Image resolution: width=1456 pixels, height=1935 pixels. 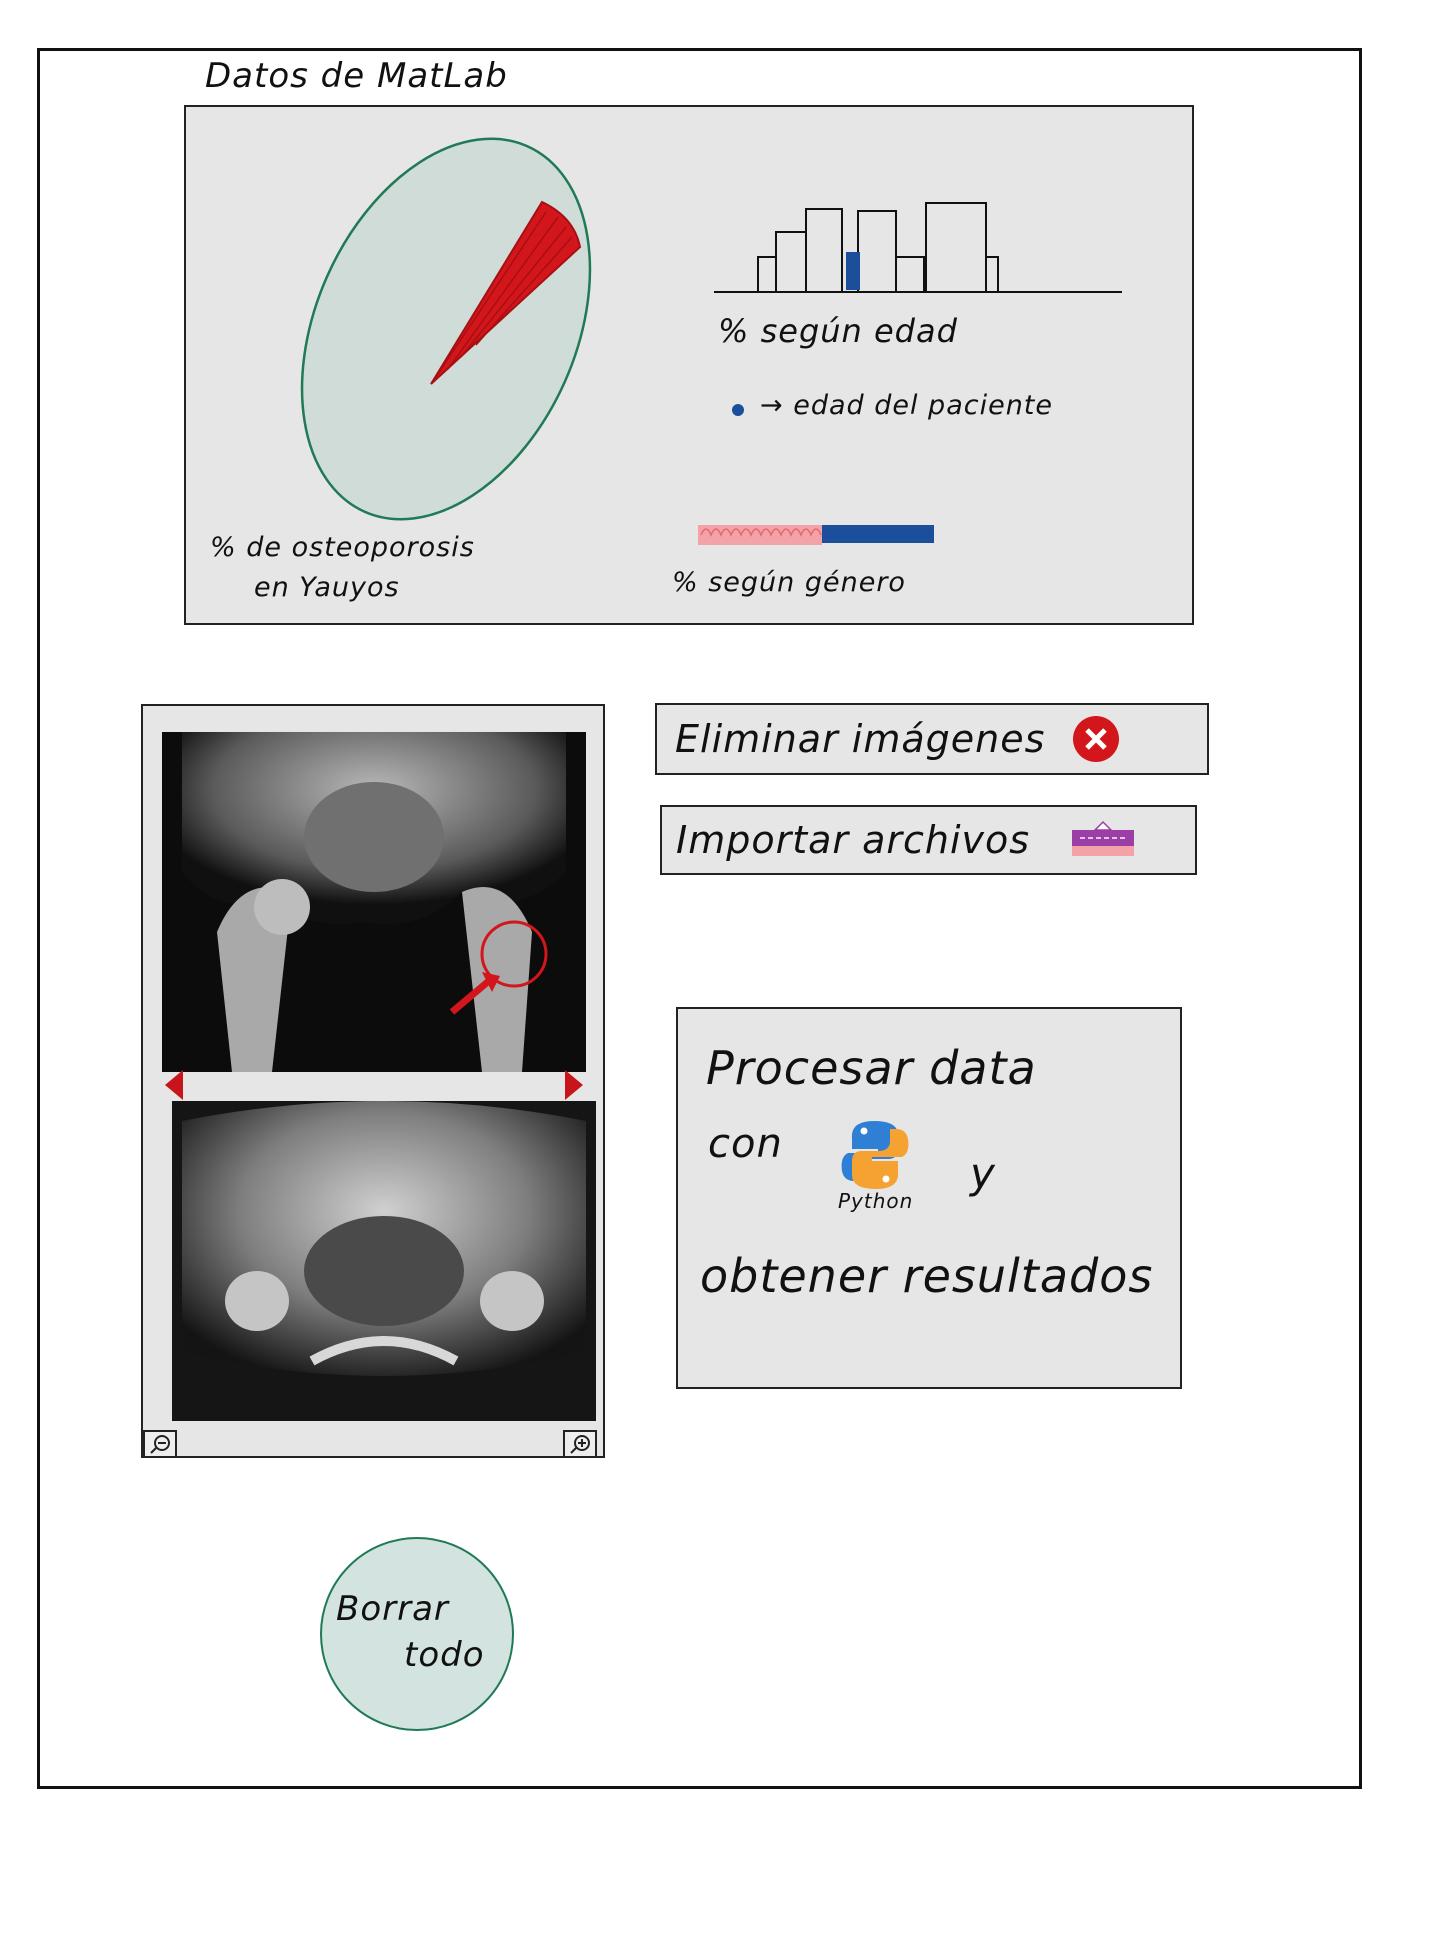 What do you see at coordinates (327, 587) in the screenshot?
I see `pie-label-line2: en Yauyos` at bounding box center [327, 587].